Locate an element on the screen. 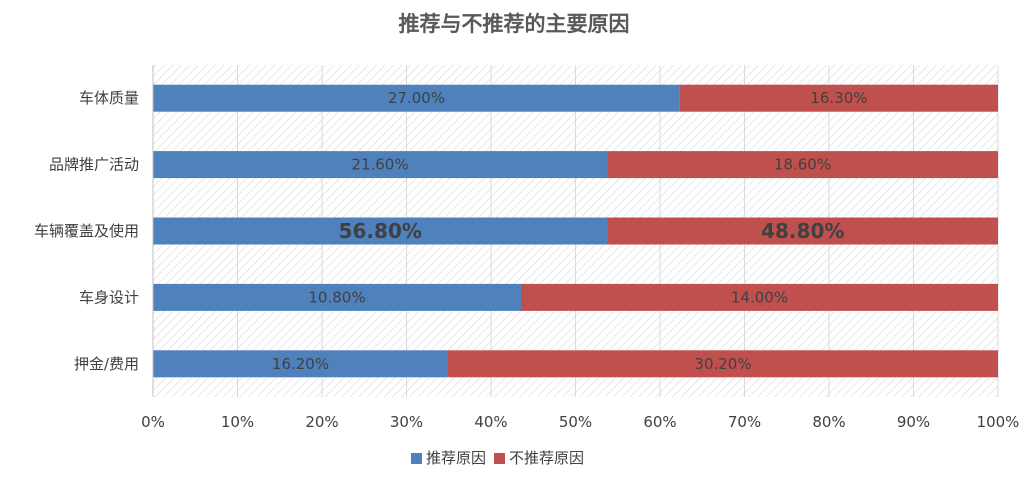 The height and width of the screenshot is (486, 1027). x-tick-label: 70% is located at coordinates (744, 422).